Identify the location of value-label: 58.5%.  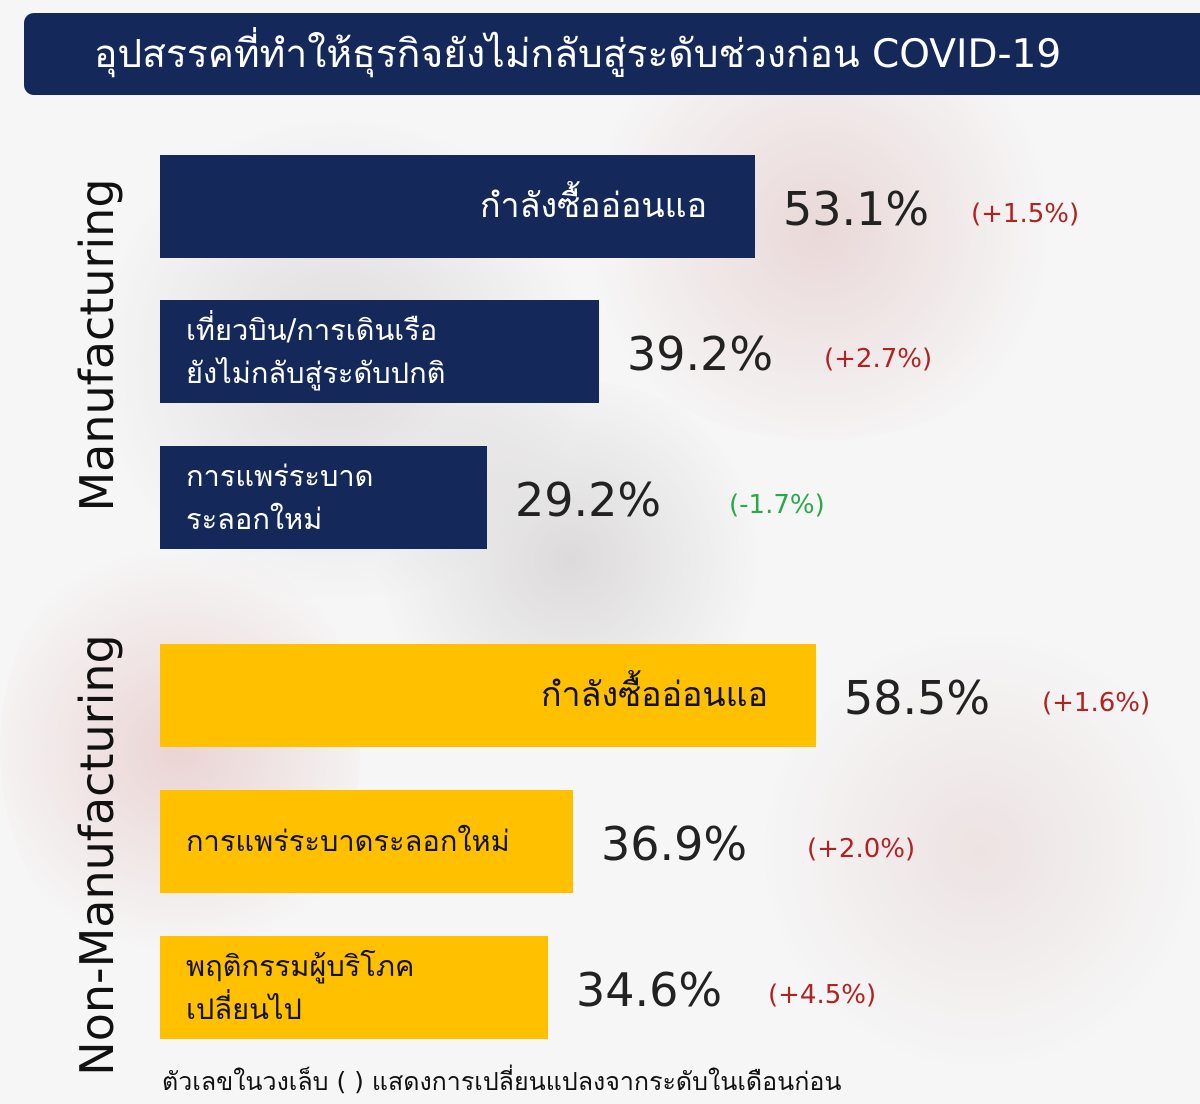
(917, 698).